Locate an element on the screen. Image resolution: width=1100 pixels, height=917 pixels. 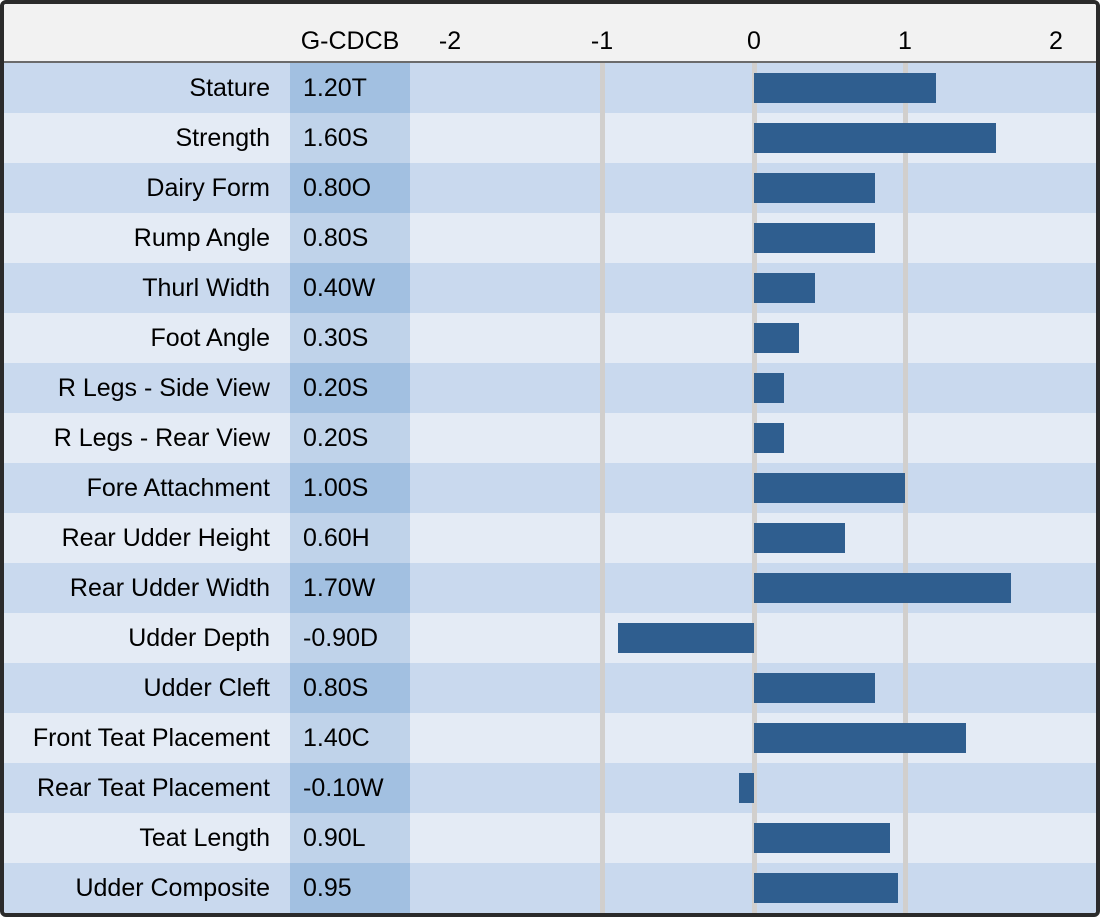
trait-row: Rear Udder Width 1.70W is located at coordinates (550, 588).